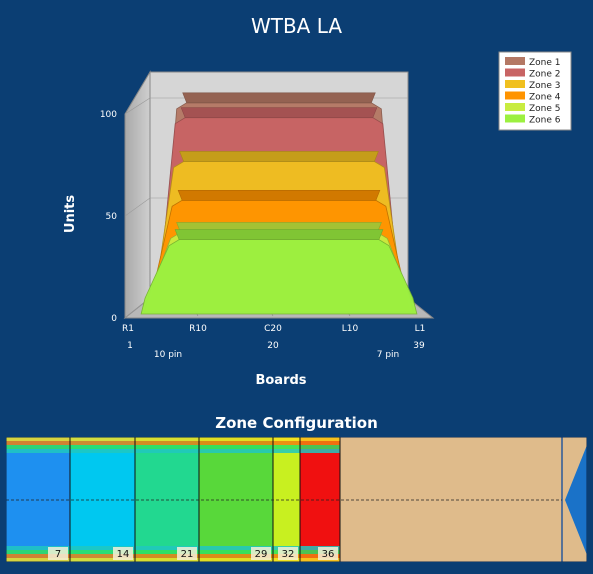  Describe the element at coordinates (112, 217) in the screenshot. I see `y-tick-label: 50` at that location.